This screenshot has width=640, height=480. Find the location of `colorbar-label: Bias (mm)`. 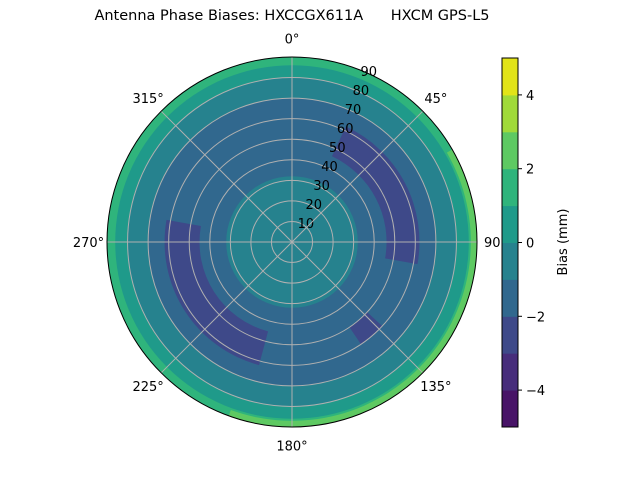

colorbar-label: Bias (mm) is located at coordinates (563, 242).